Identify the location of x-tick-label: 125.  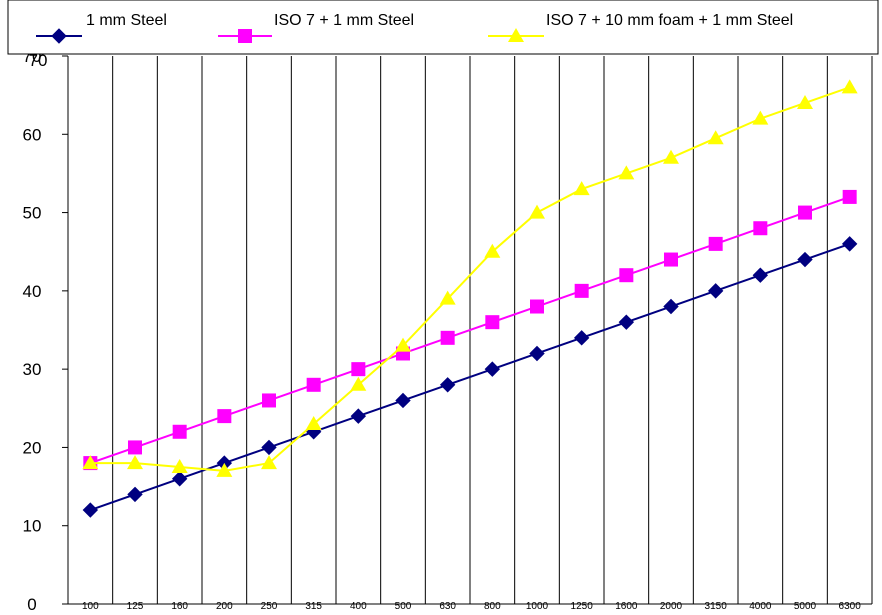
(135, 605).